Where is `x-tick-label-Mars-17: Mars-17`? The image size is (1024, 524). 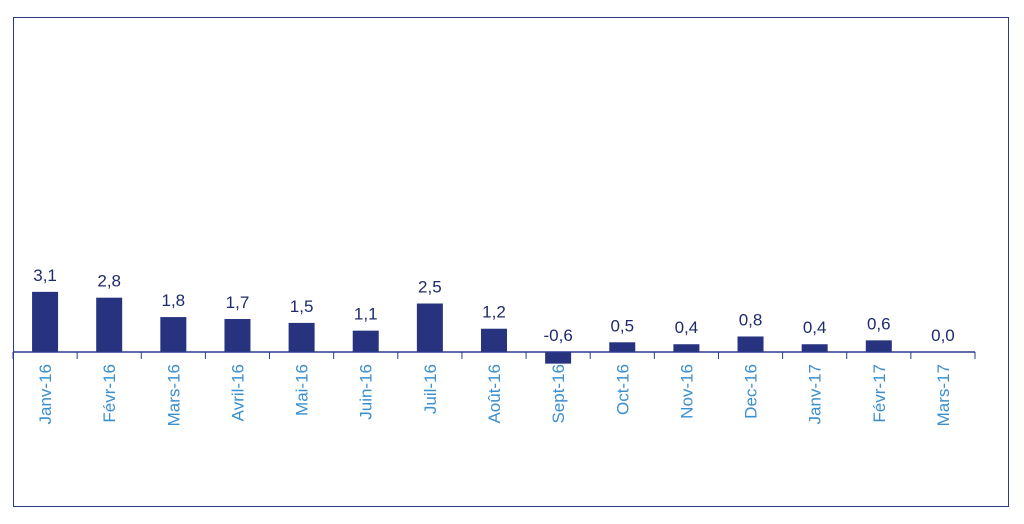 x-tick-label-Mars-17: Mars-17 is located at coordinates (943, 395).